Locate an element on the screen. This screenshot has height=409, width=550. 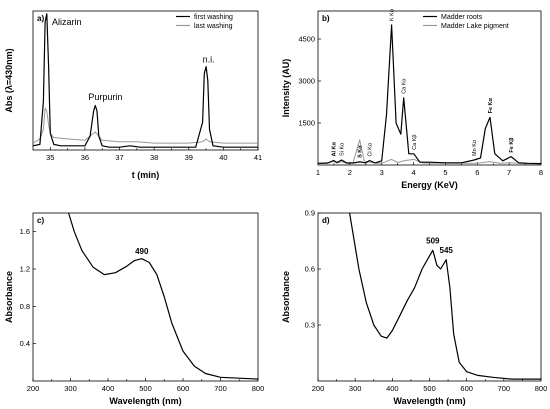
y-tick-label: 1.6 is located at coordinates (25, 231).